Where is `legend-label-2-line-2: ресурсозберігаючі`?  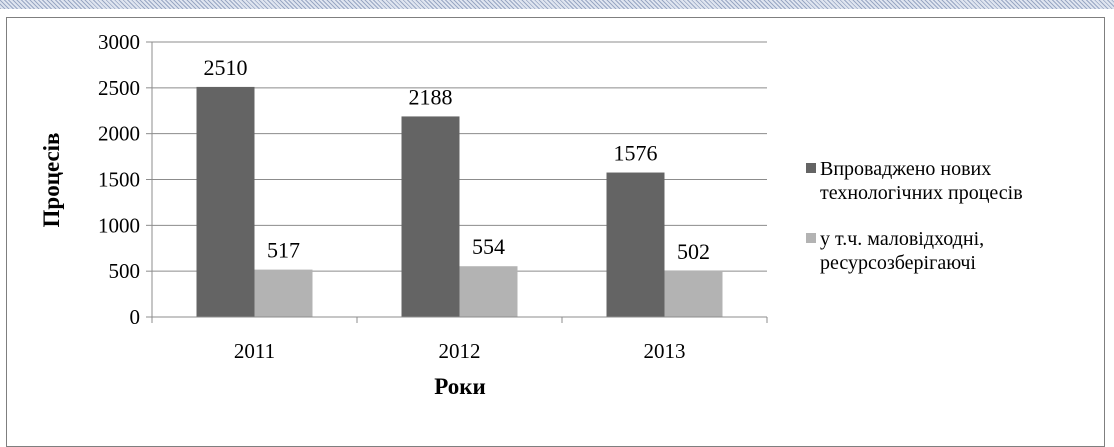 legend-label-2-line-2: ресурсозберігаючі is located at coordinates (898, 263).